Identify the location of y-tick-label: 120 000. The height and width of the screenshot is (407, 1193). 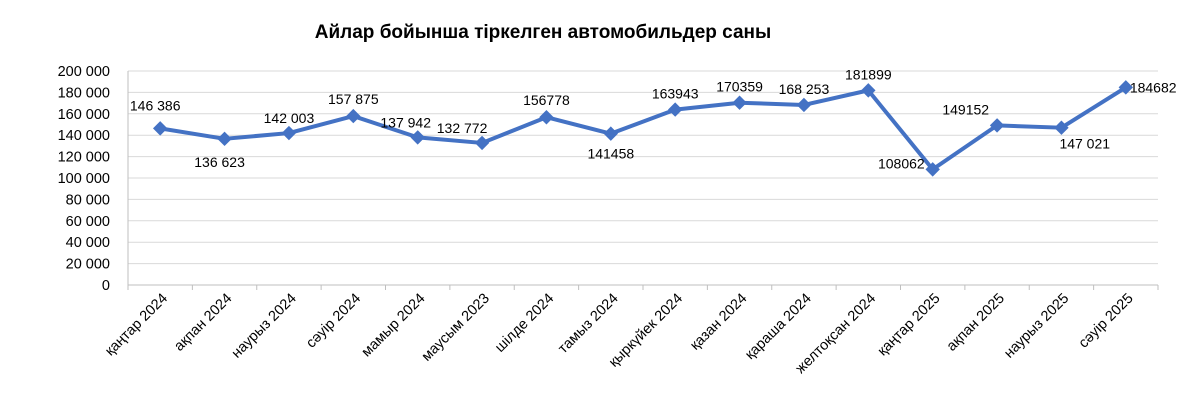
(84, 158).